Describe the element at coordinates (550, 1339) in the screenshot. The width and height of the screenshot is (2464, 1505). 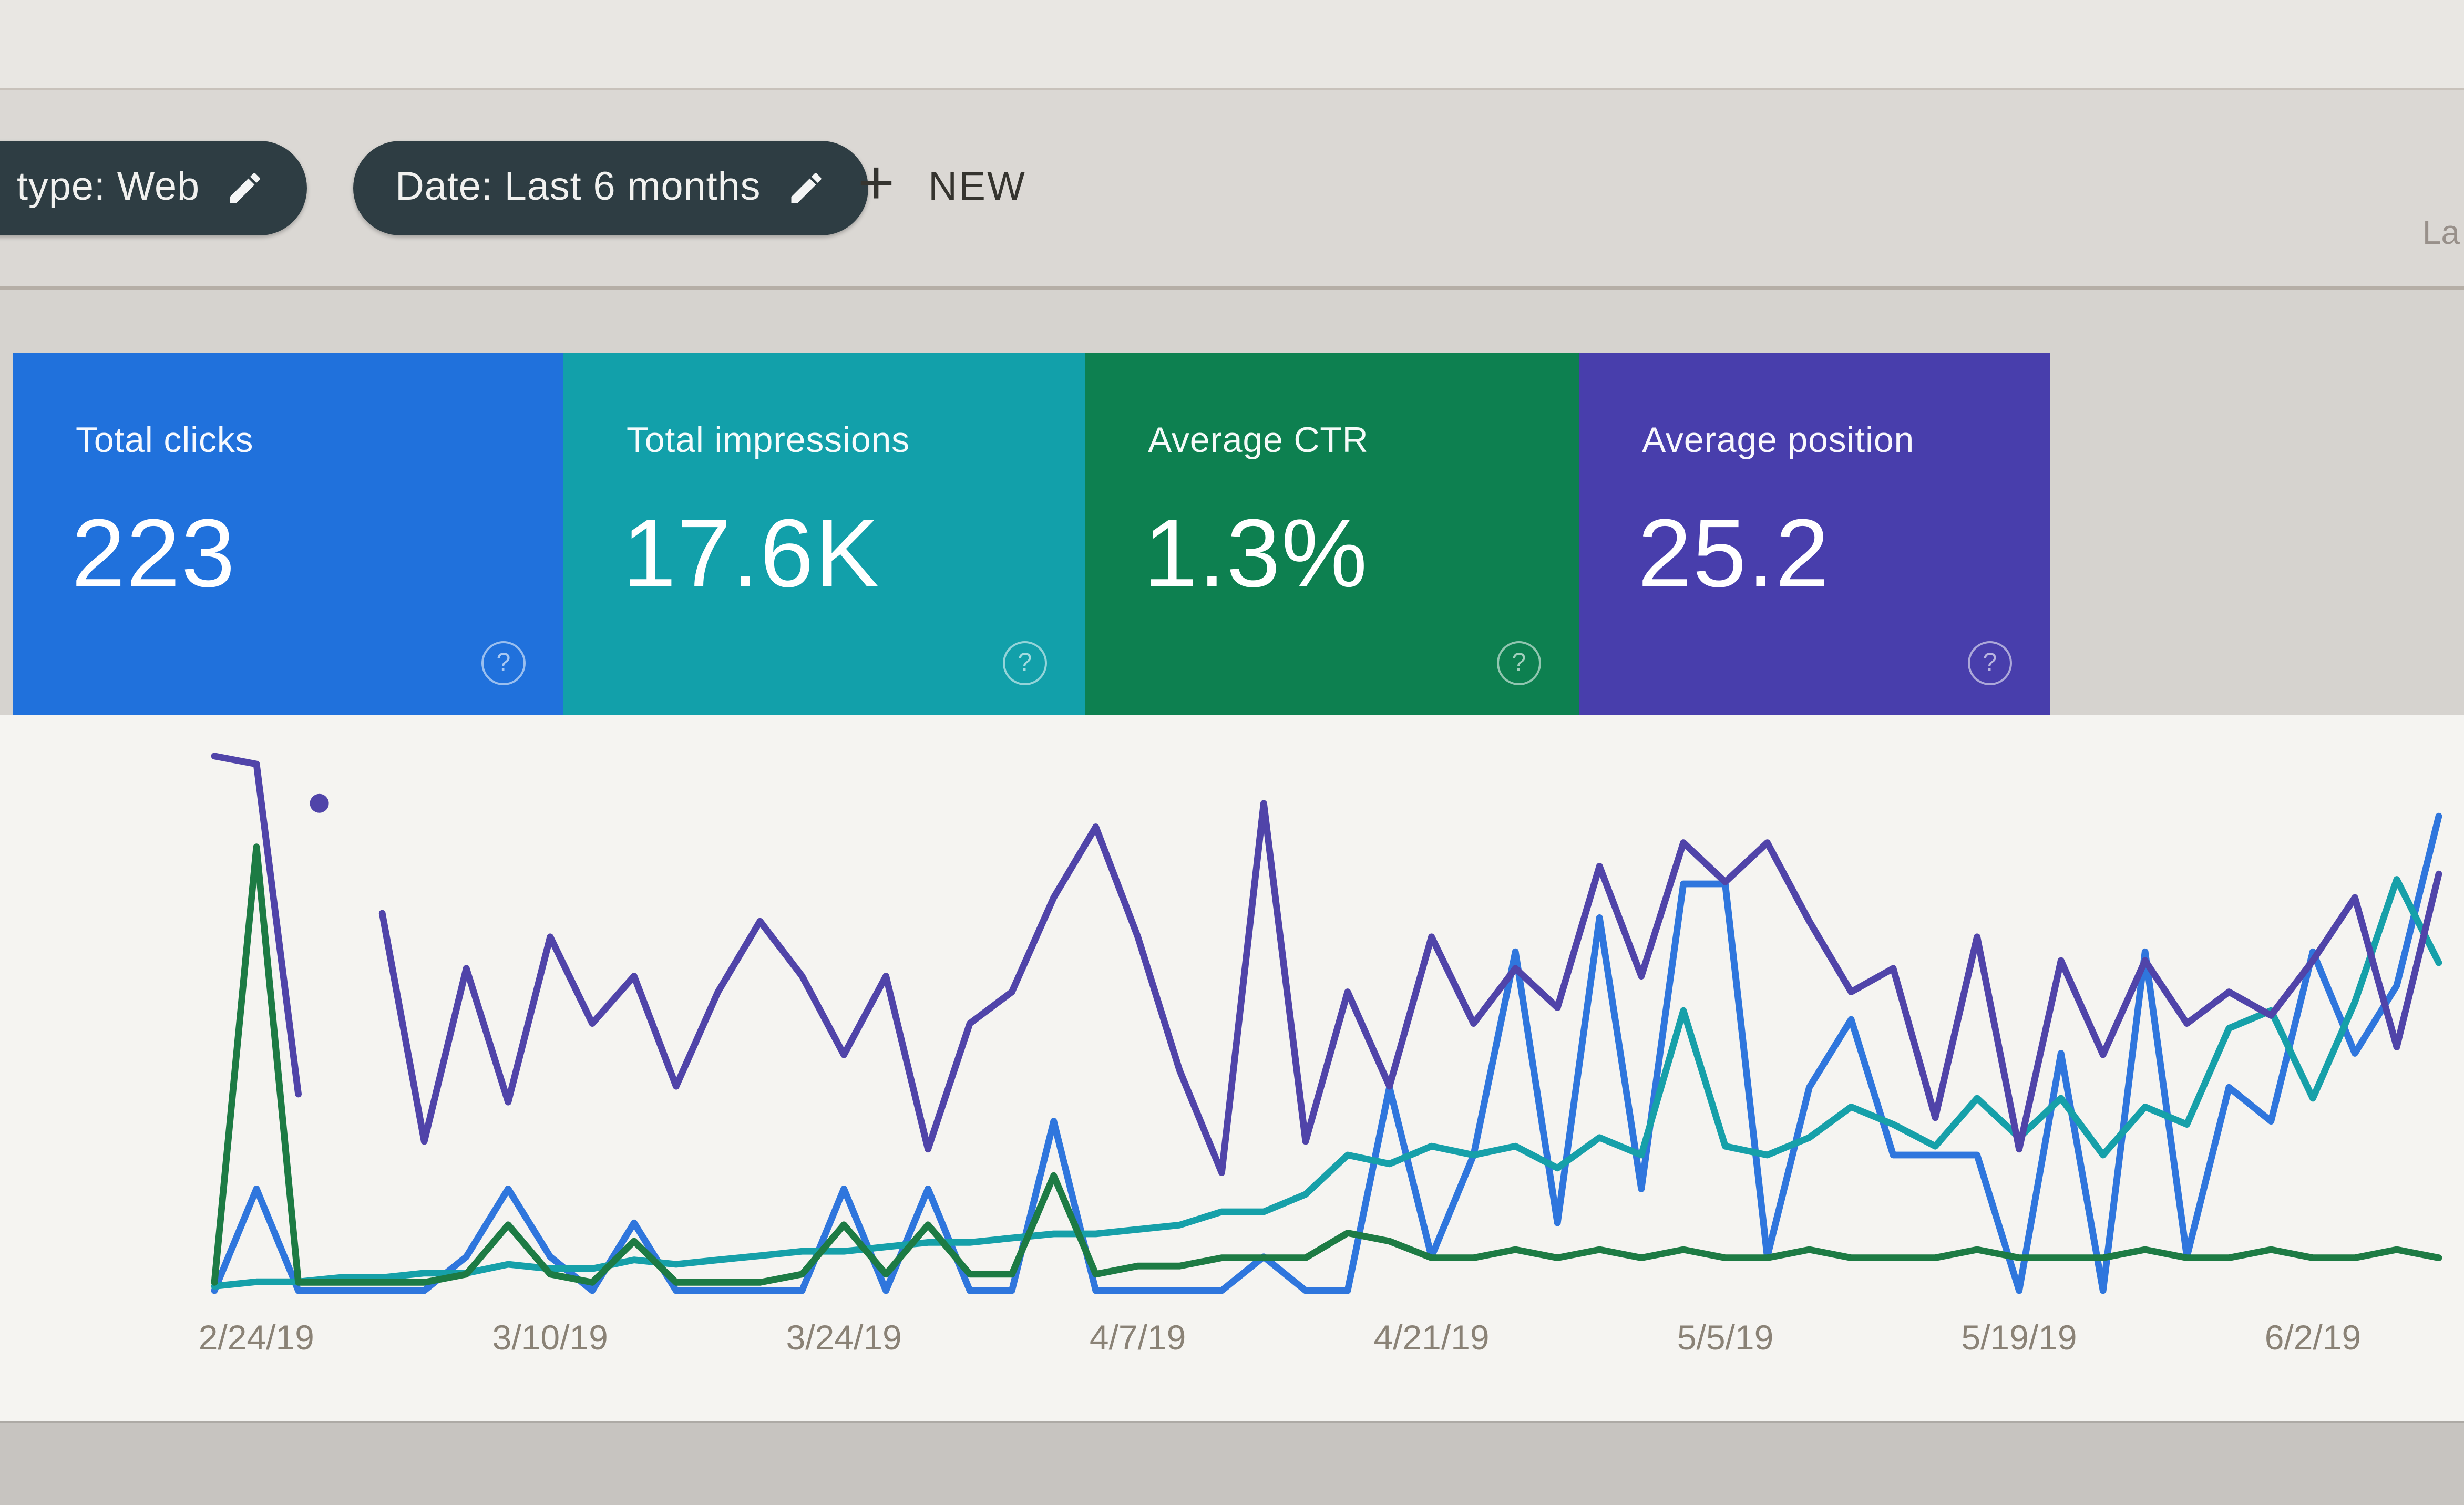
I see `x-axis-label: 3/10/19` at that location.